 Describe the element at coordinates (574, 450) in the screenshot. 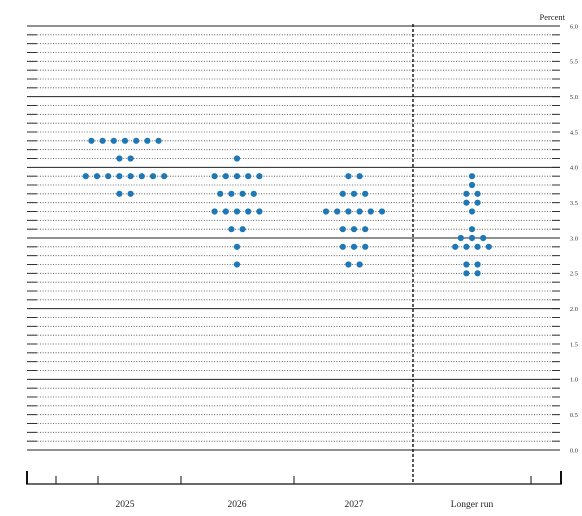

I see `y-tick-label: 0.0` at that location.